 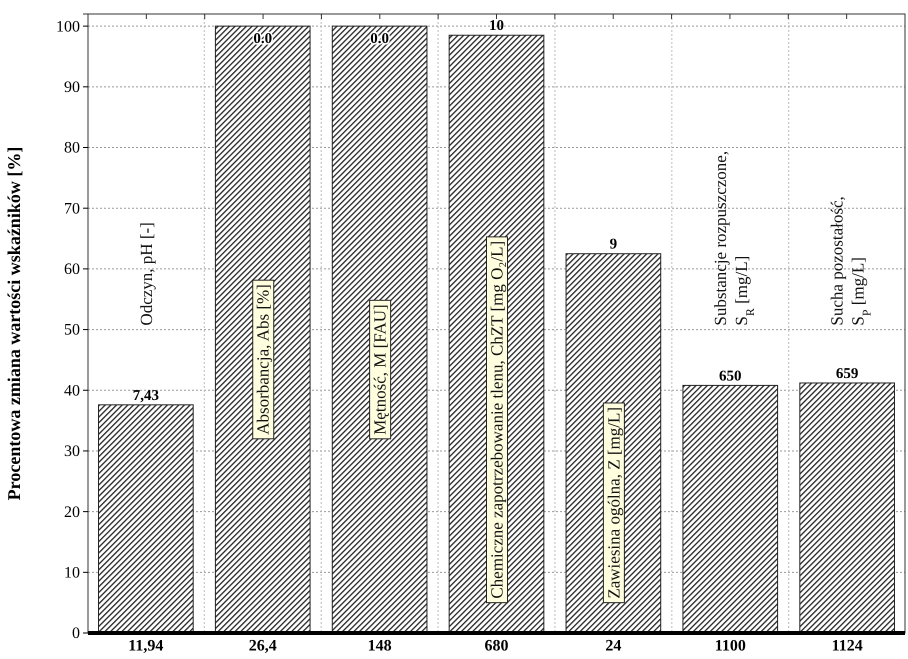 I want to click on y-tick-label: 0, so click(x=76, y=633).